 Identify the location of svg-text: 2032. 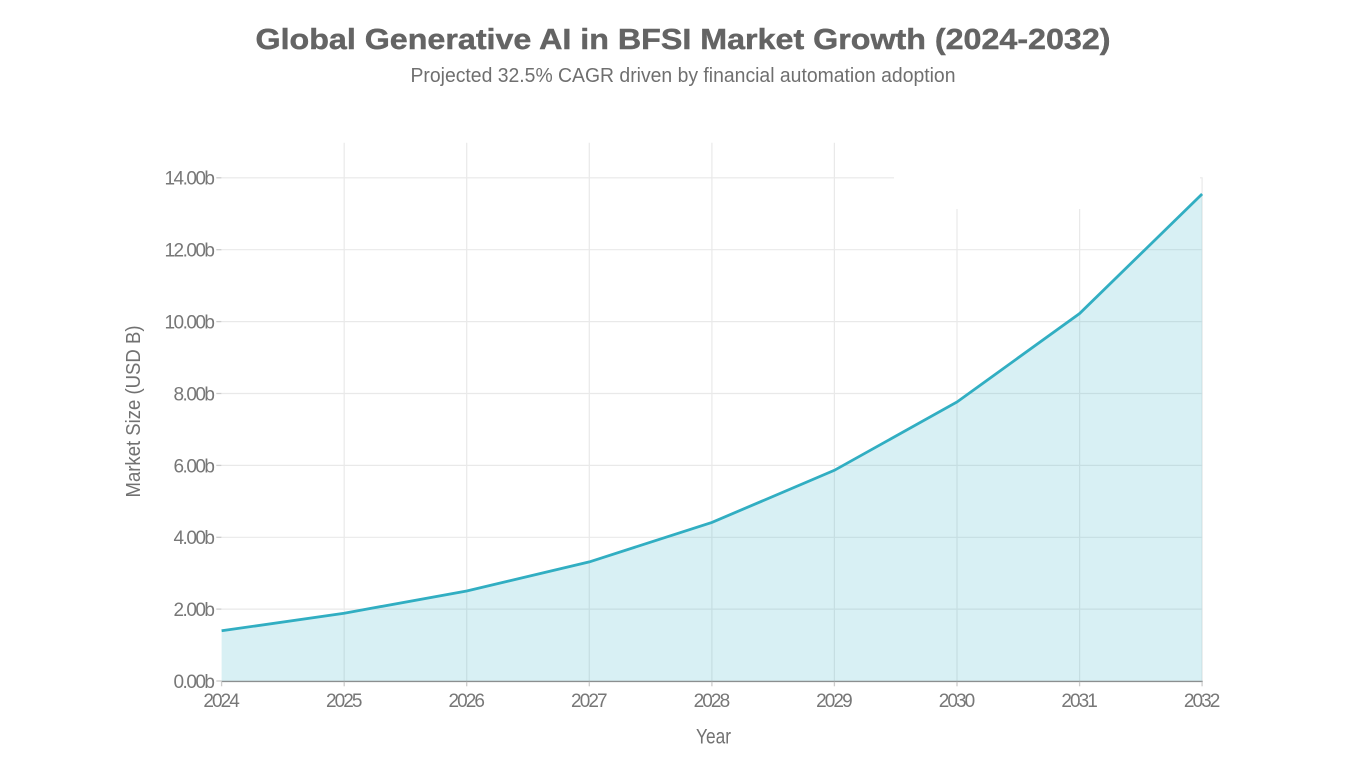
(1202, 701).